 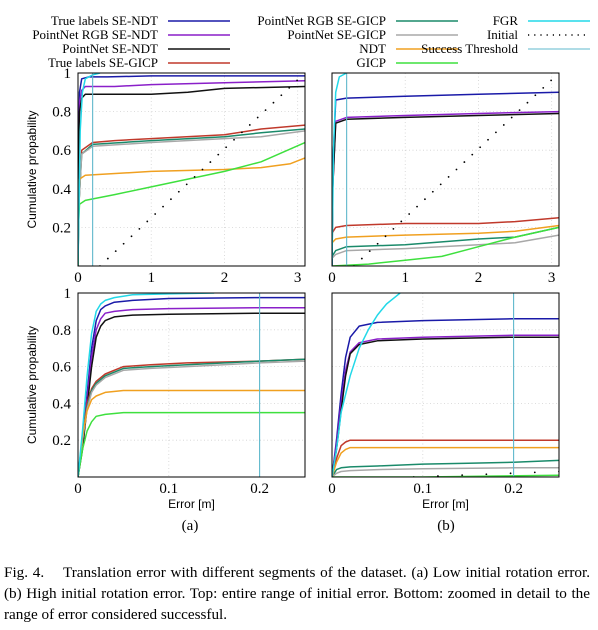 What do you see at coordinates (298, 278) in the screenshot?
I see `x-tick-label: 3` at bounding box center [298, 278].